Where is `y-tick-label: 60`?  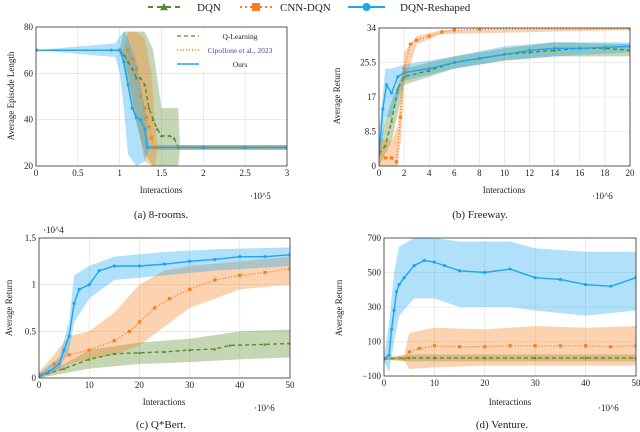
y-tick-label: 60 is located at coordinates (29, 73).